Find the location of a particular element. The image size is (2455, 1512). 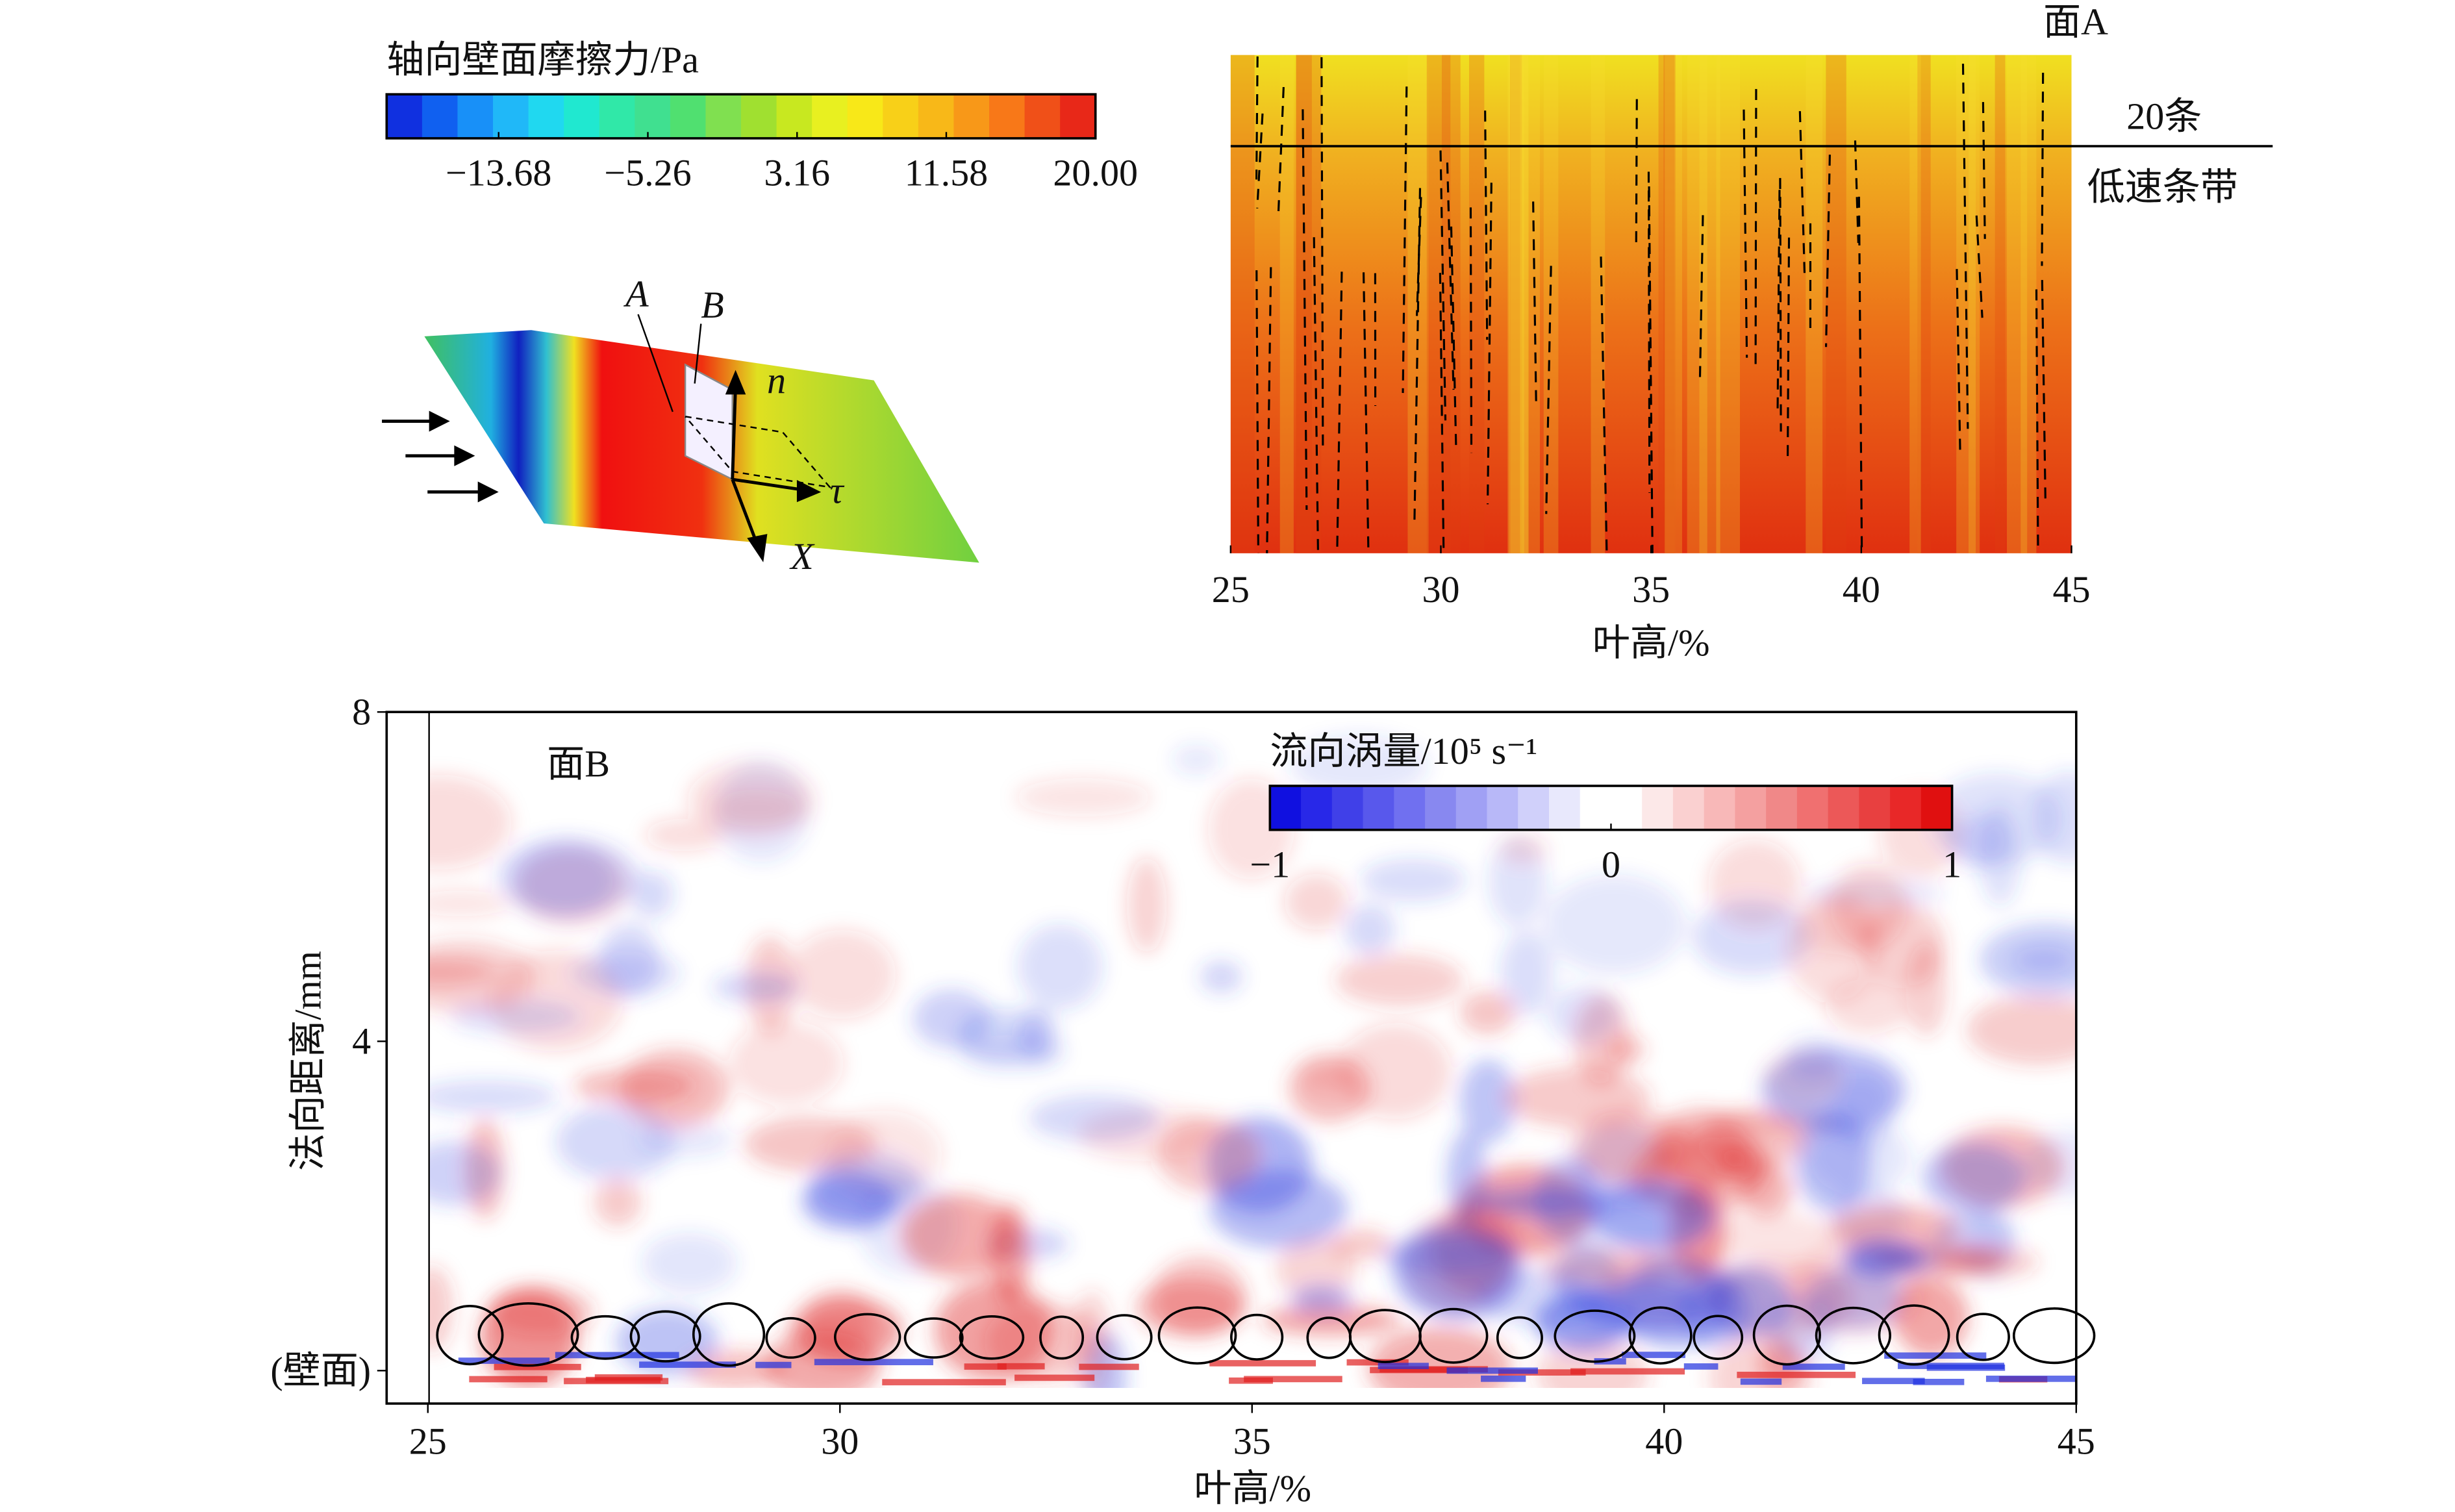

y-tick-label: (壁面) is located at coordinates (320, 1371).